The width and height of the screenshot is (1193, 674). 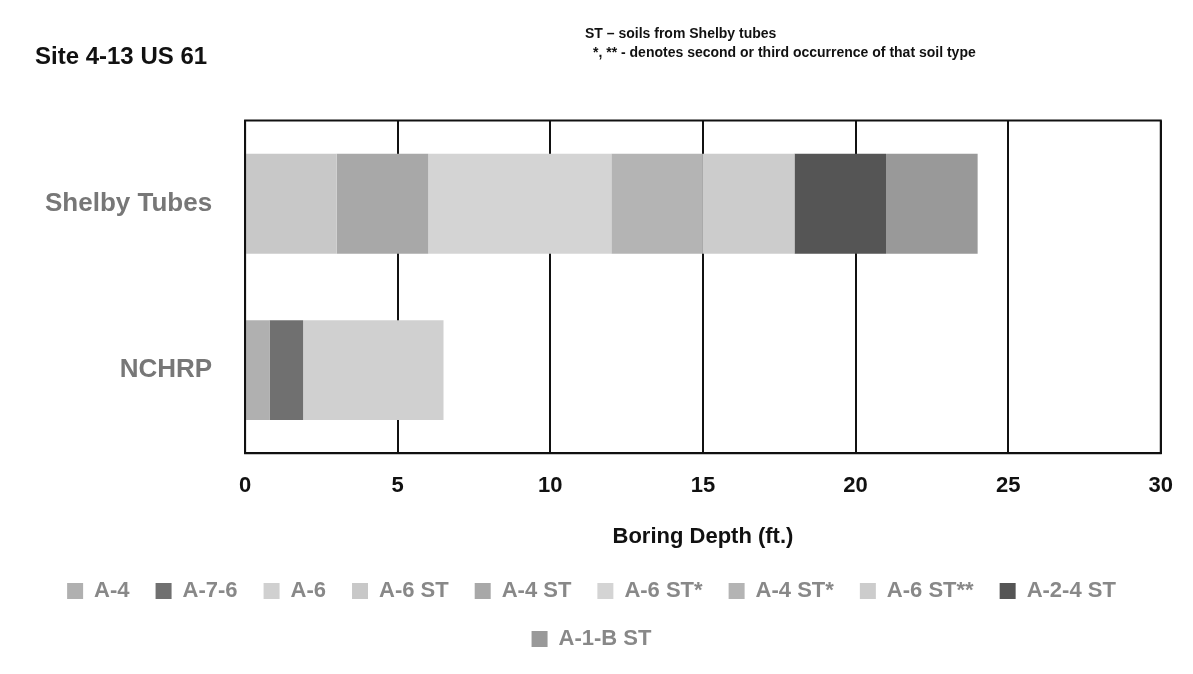 I want to click on chart-title: Site 4-13 US 61, so click(x=121, y=56).